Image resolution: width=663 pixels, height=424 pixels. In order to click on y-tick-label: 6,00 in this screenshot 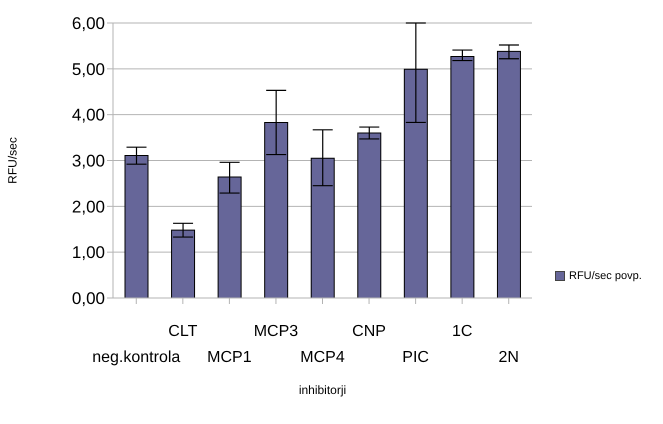, I will do `click(88, 24)`.